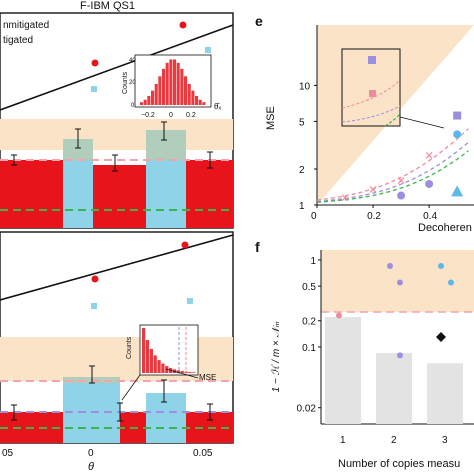  Describe the element at coordinates (217, 106) in the screenshot. I see `inset-top-xlabel: θ̂ₓ` at that location.